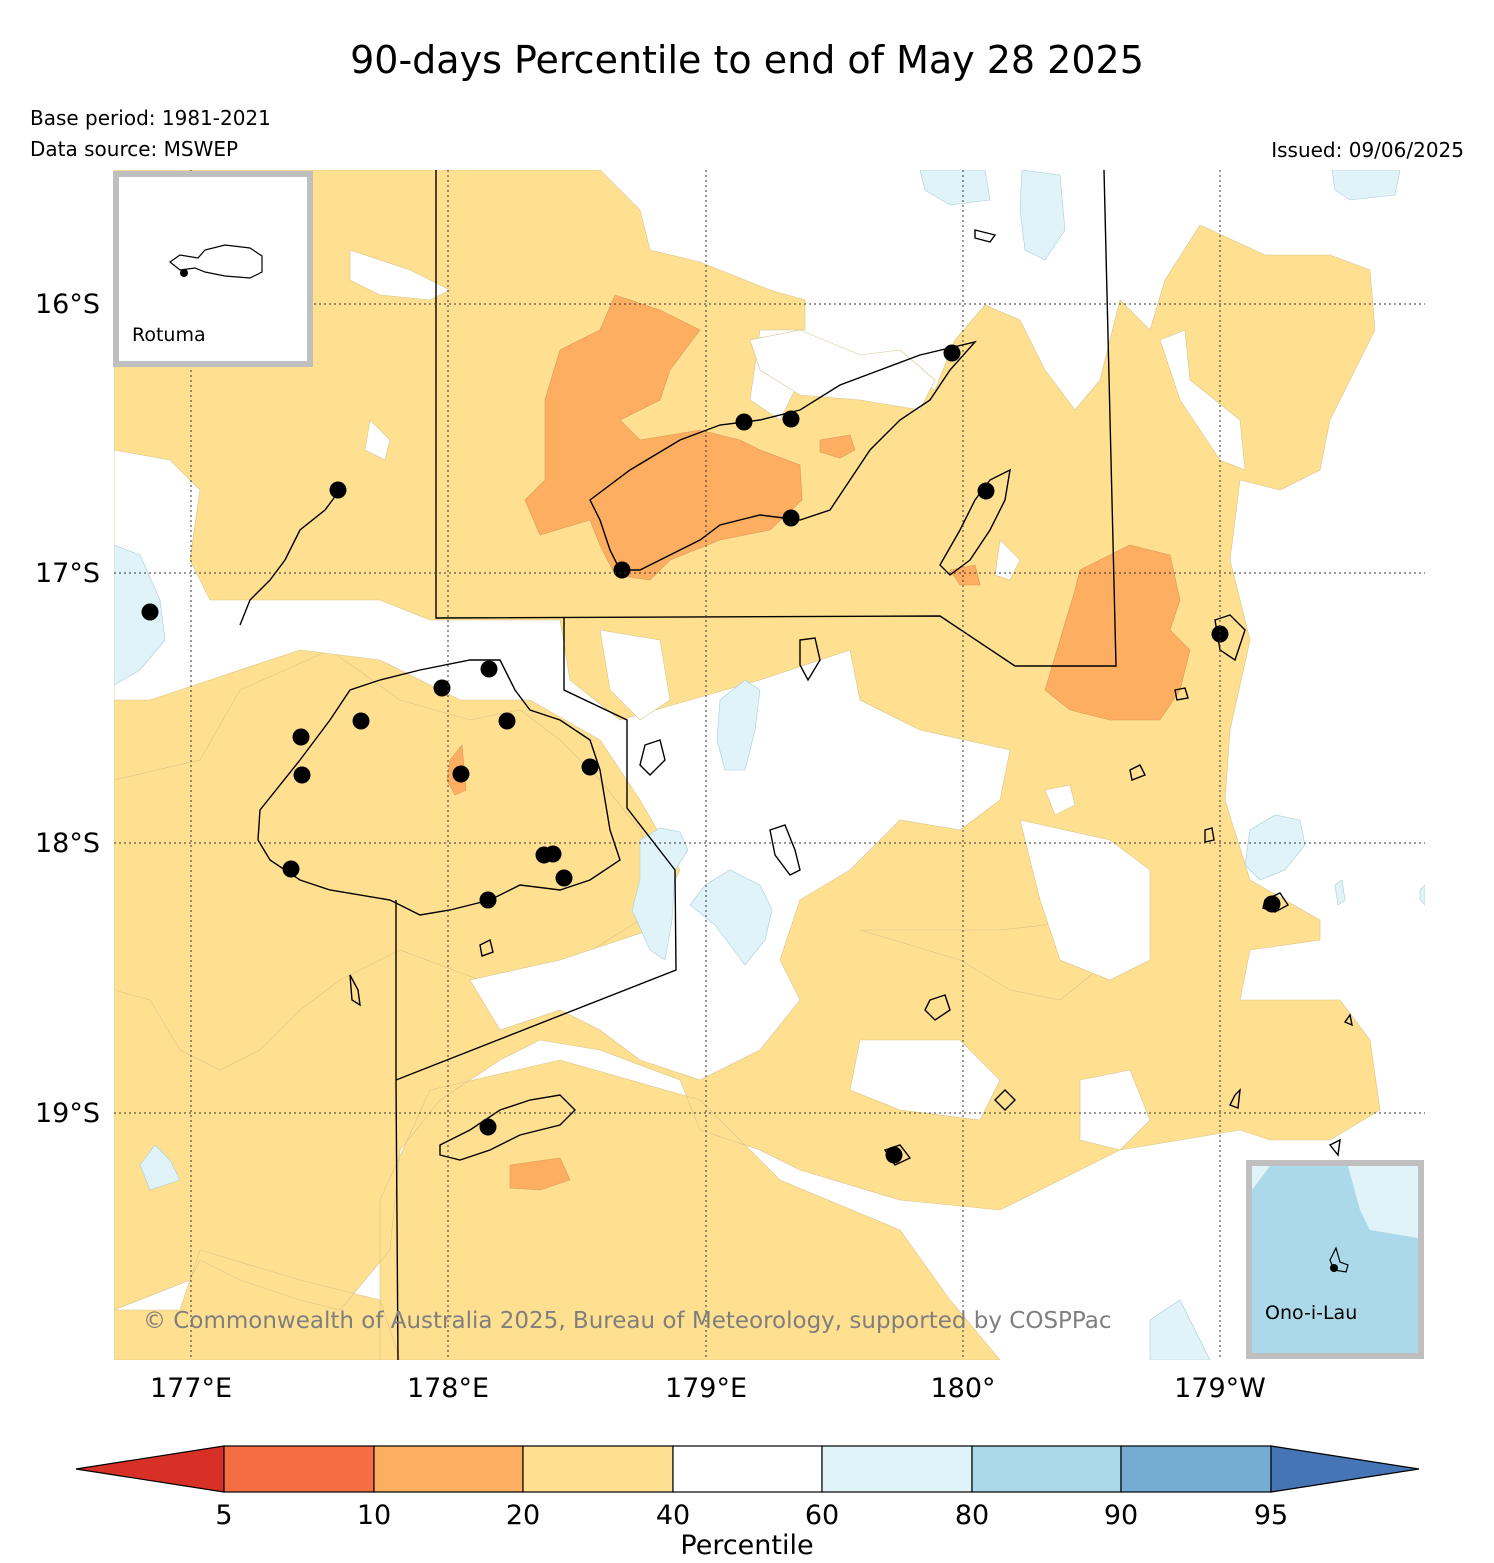 This screenshot has height=1563, width=1494. I want to click on colorbar: 5 10 20 40 60 80 90 95 Percentile, so click(747, 1503).